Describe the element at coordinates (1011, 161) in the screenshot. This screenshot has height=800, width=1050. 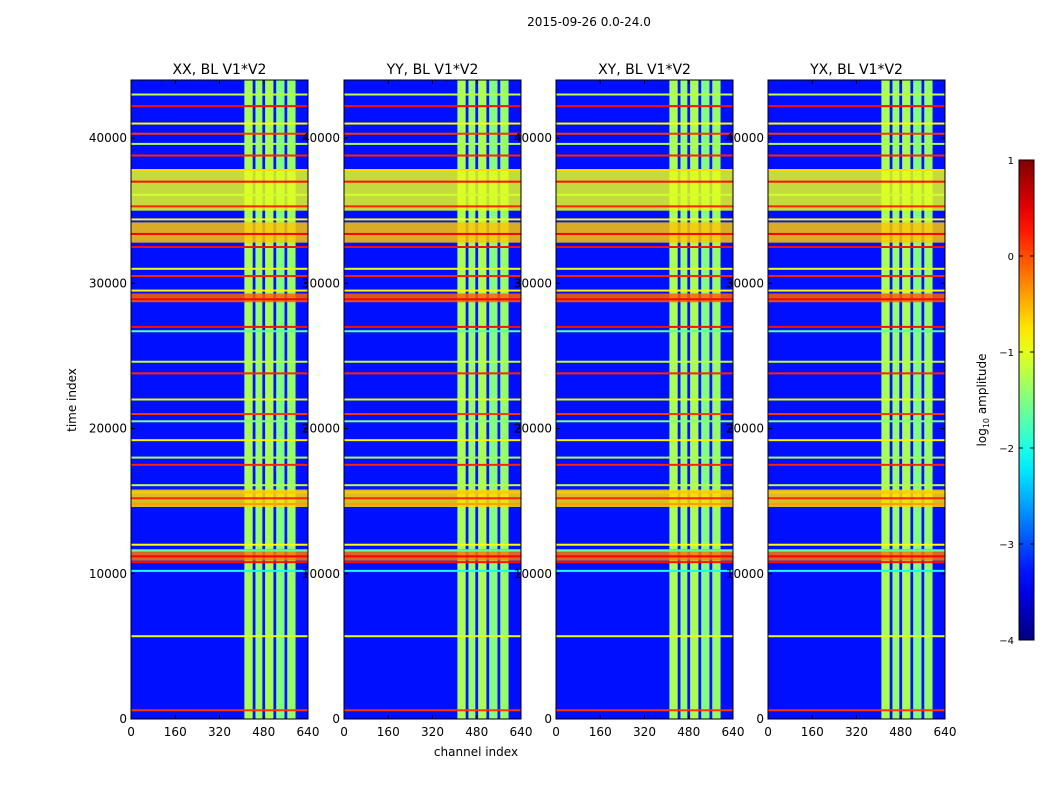
I see `colorbar-tick-label: 1` at that location.